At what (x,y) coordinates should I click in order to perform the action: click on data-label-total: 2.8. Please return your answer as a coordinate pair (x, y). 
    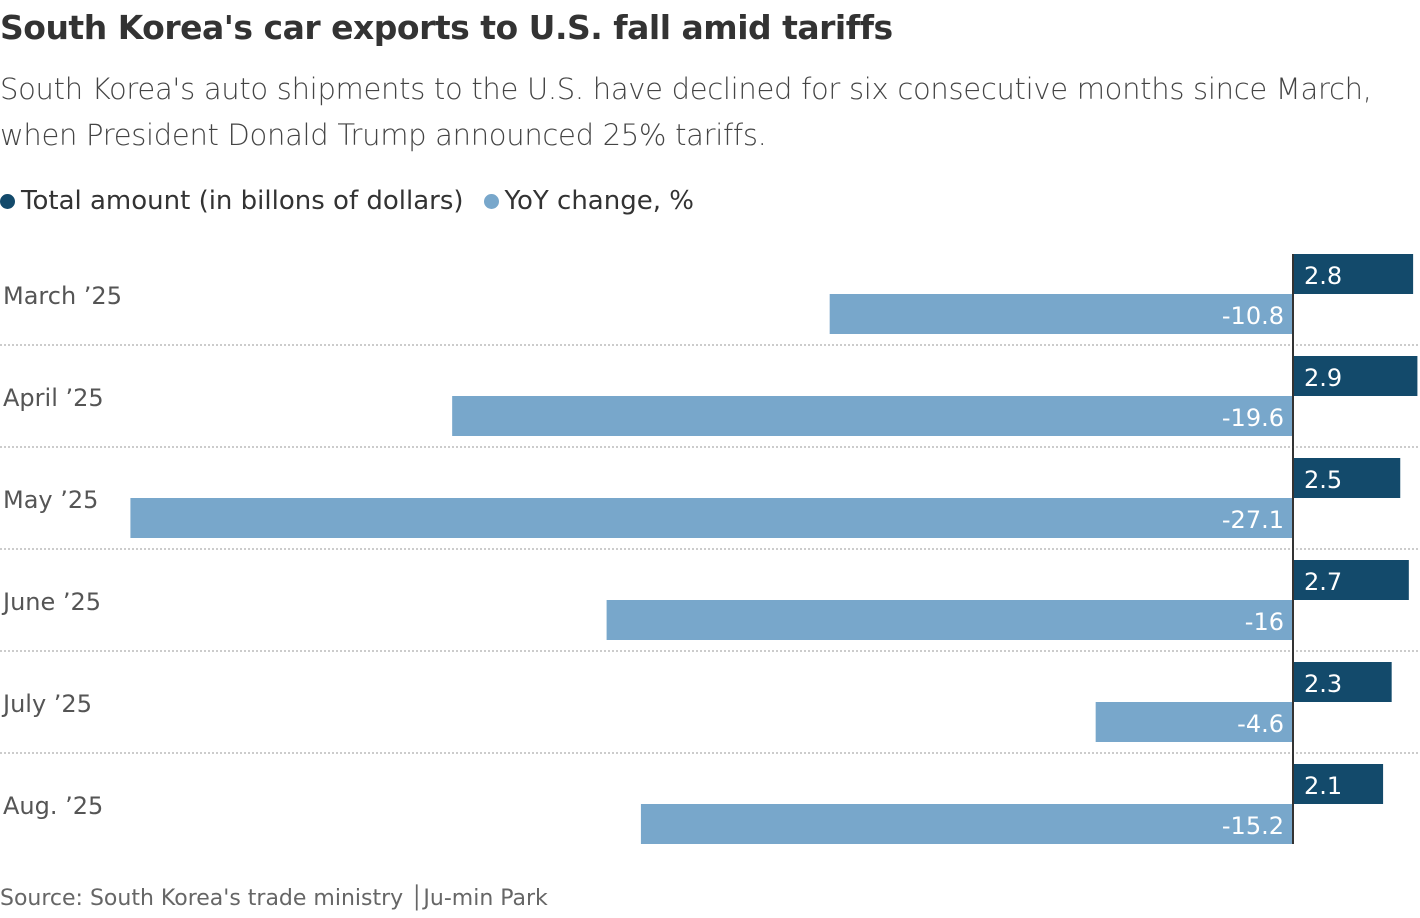
    Looking at the image, I should click on (1323, 276).